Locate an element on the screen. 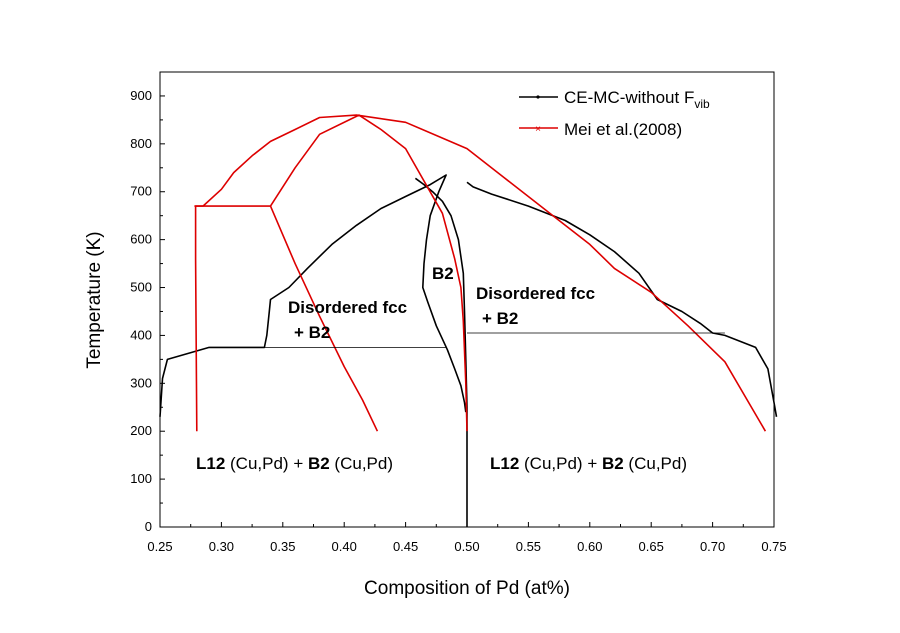  y-tick-label: 0 is located at coordinates (148, 526).